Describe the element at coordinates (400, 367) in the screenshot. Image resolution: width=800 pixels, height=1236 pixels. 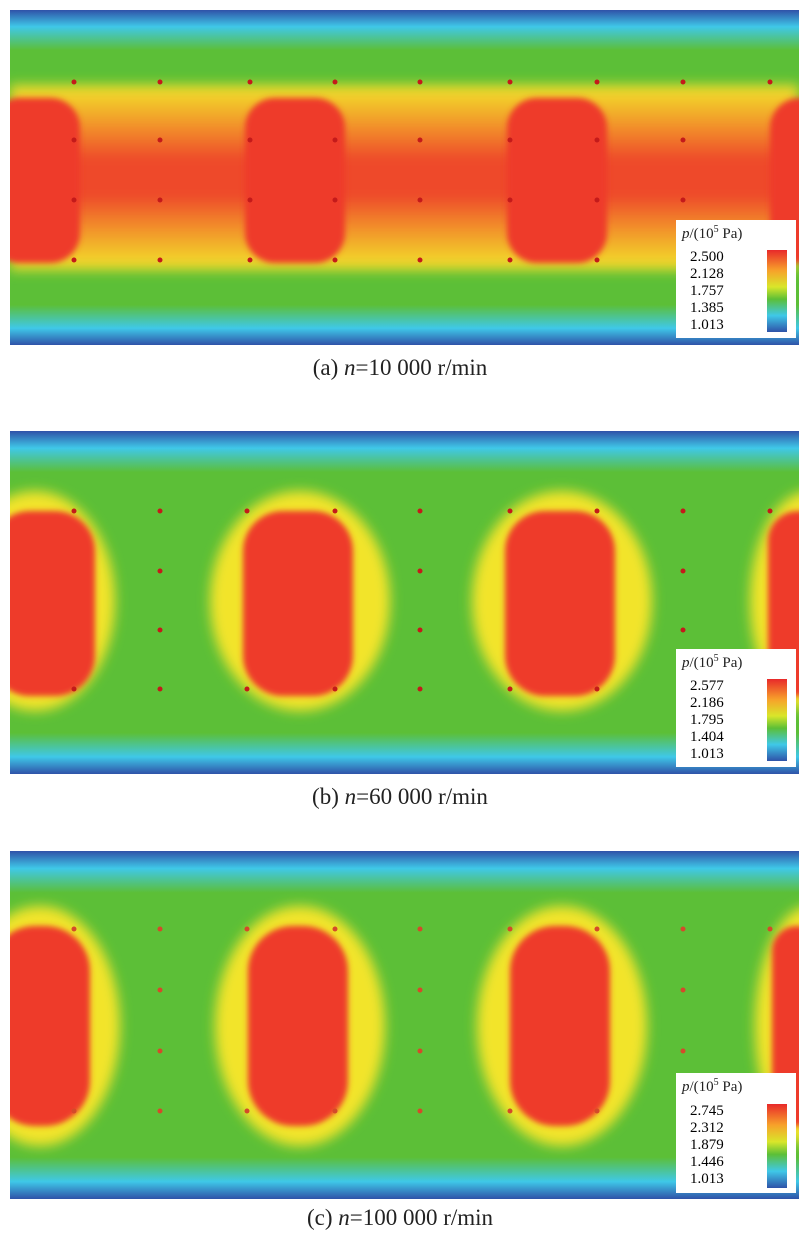
I see `caption-a: (a) n=10 000 r/min` at that location.